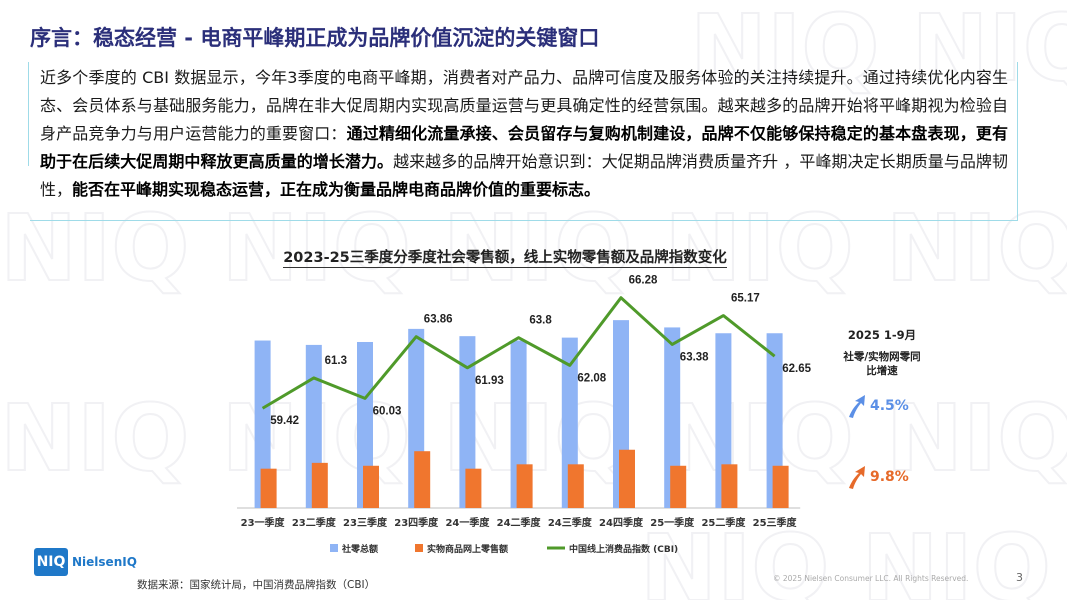  I want to click on nielseniq-logo: NIQ NielsenIQ, so click(85, 562).